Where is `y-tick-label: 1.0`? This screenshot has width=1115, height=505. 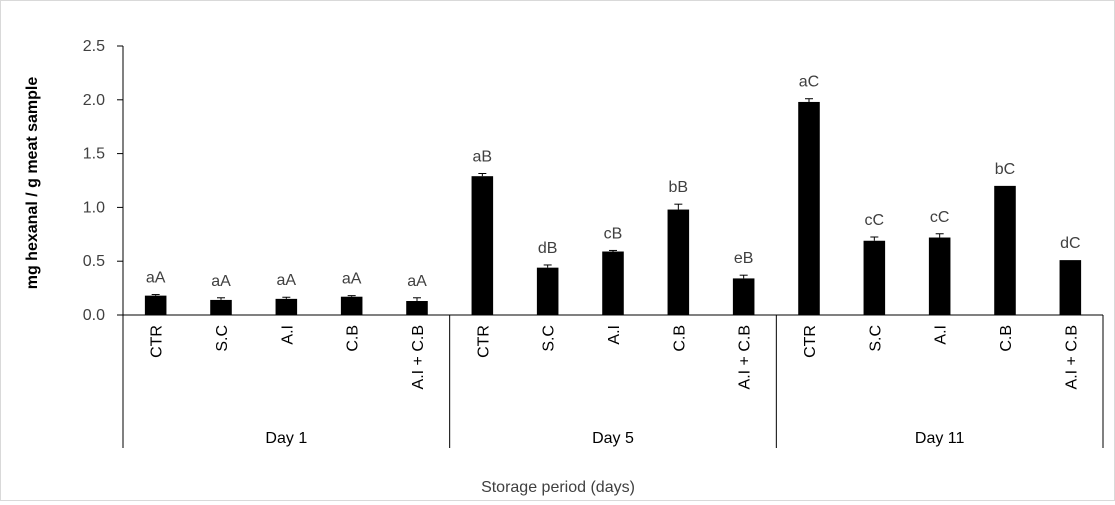 y-tick-label: 1.0 is located at coordinates (94, 207).